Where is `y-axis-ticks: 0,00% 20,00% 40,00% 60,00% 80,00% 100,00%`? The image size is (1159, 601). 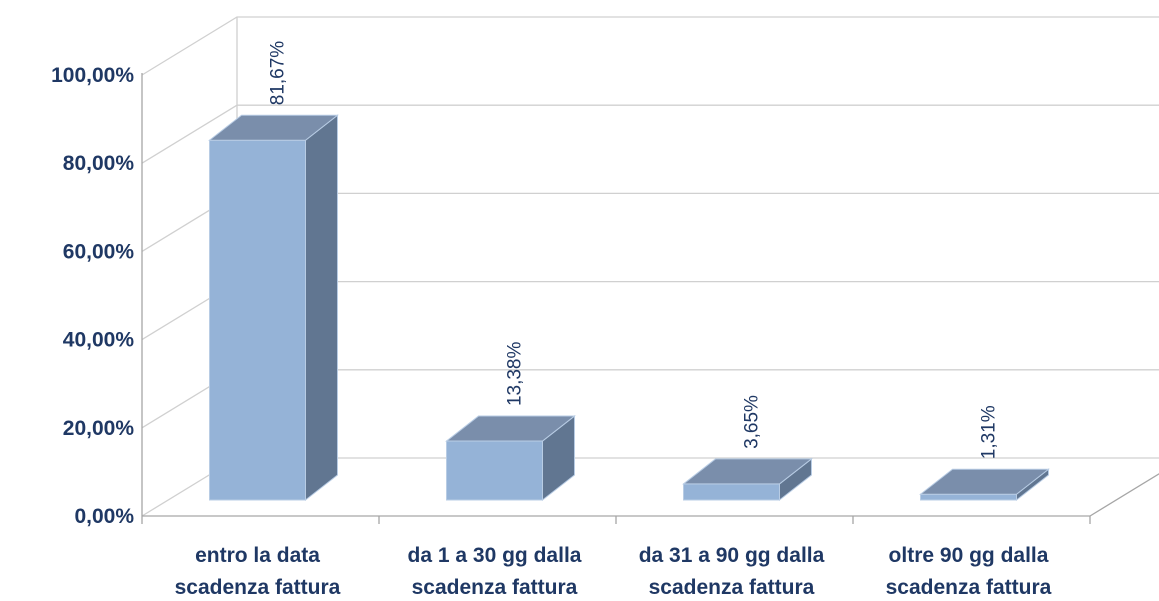
y-axis-ticks: 0,00% 20,00% 40,00% 60,00% 80,00% 100,00% is located at coordinates (92, 296).